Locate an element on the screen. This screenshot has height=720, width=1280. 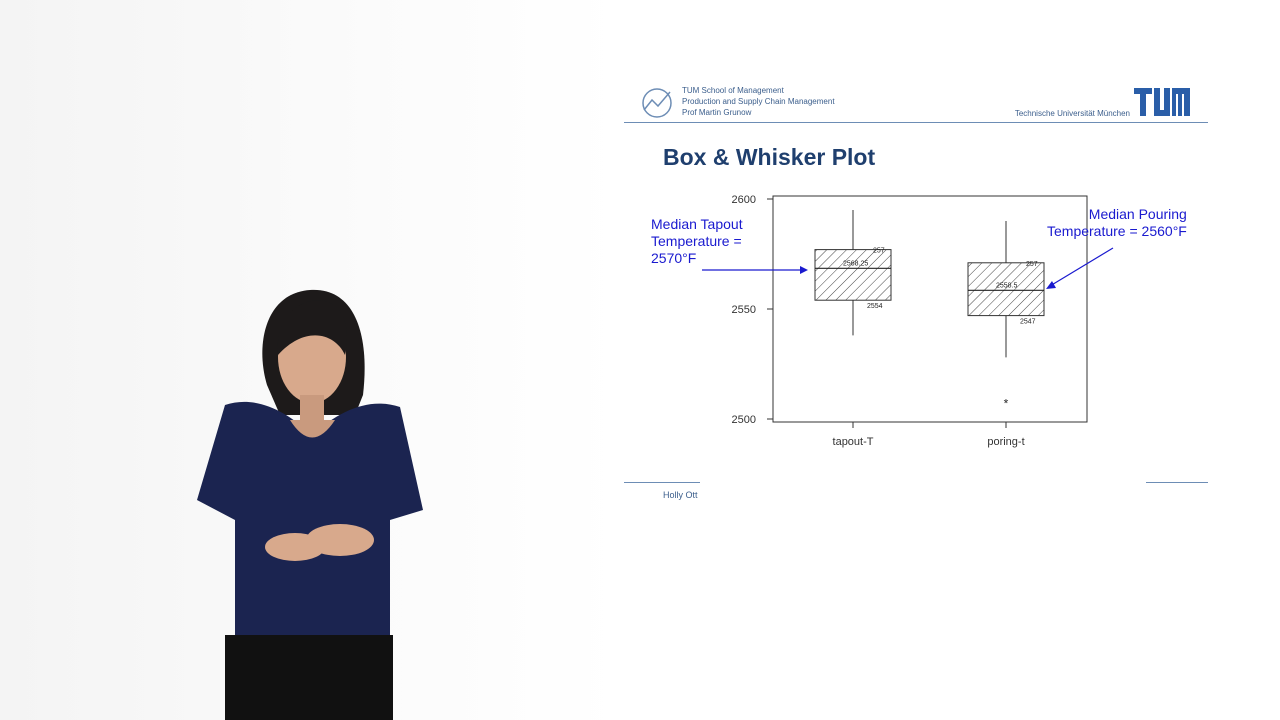
x-tick-label: poring-t is located at coordinates (1005, 442).